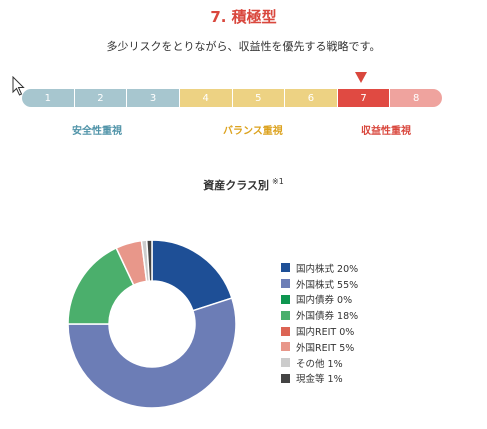 This screenshot has width=487, height=429. Describe the element at coordinates (324, 301) in the screenshot. I see `legend-label: 国内債券 0%` at that location.